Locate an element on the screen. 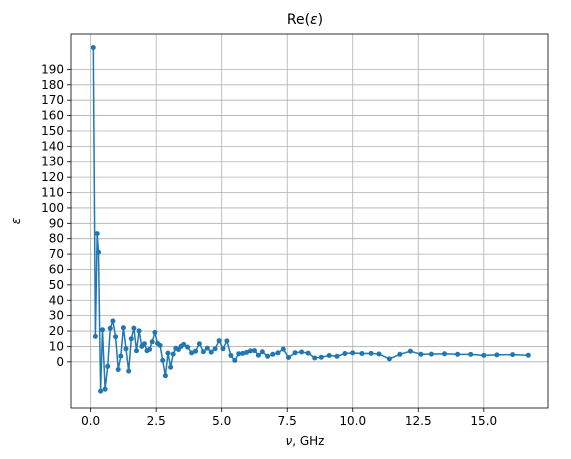 This screenshot has width=571, height=459. y-tick-label: 90 is located at coordinates (56, 223).